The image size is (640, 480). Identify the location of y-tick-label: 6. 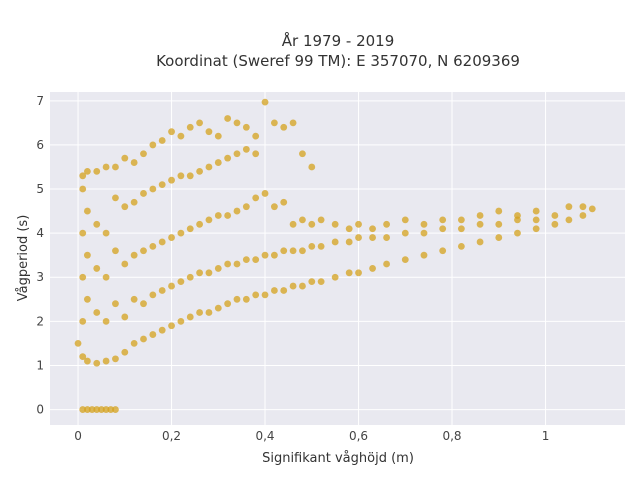
(40, 145).